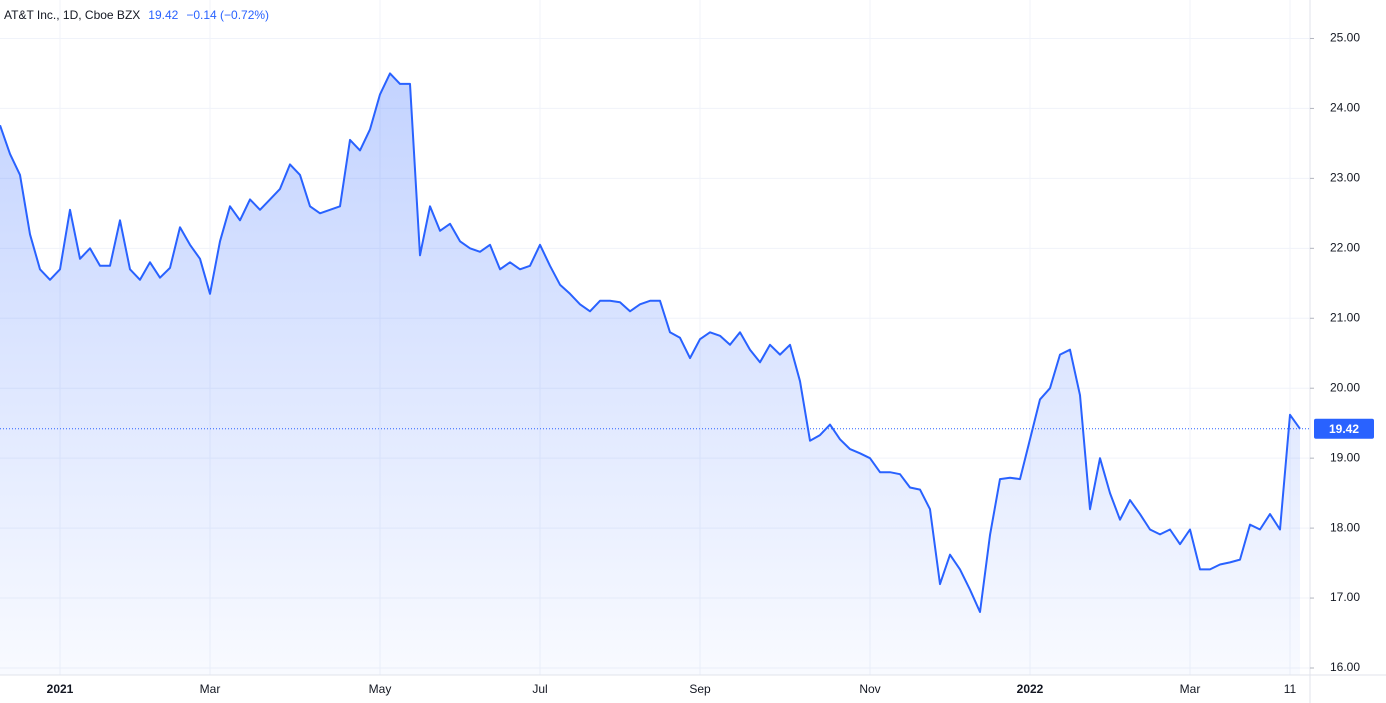 The image size is (1386, 703). Describe the element at coordinates (163, 15) in the screenshot. I see `header-price: 19.42` at that location.